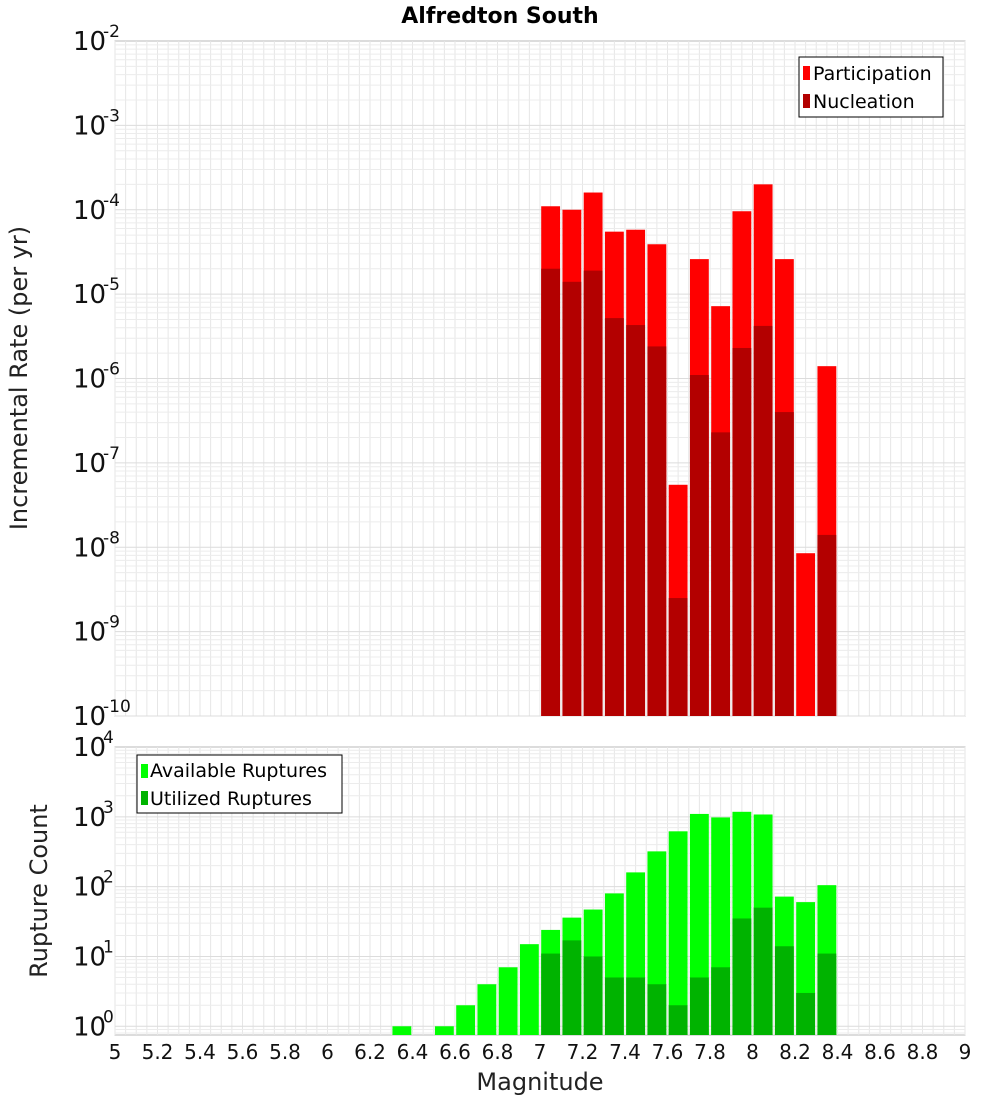 Image resolution: width=1000 pixels, height=1100 pixels. What do you see at coordinates (806, 101) in the screenshot?
I see `legend-swatch-nucleation` at bounding box center [806, 101].